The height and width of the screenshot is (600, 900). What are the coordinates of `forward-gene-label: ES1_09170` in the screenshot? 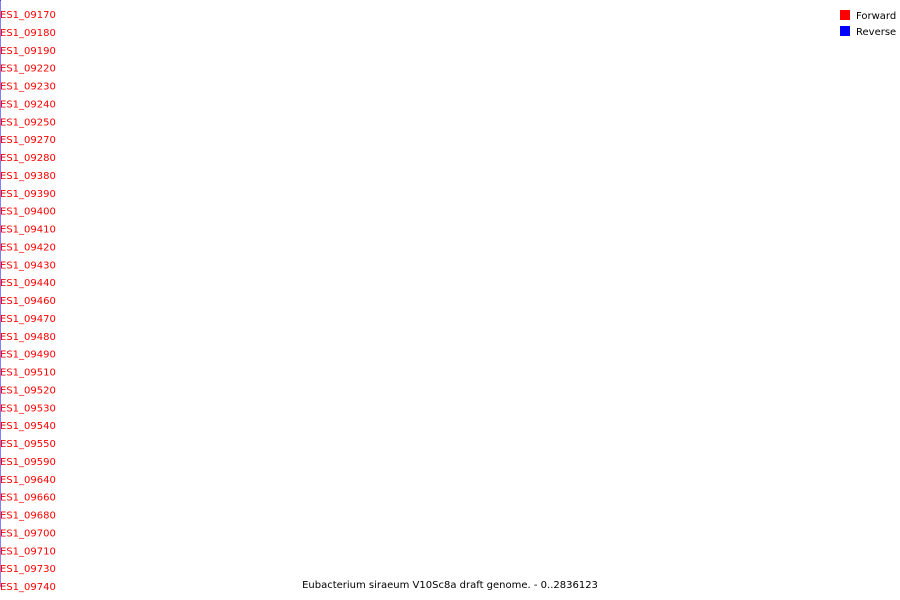 It's located at (28, 15).